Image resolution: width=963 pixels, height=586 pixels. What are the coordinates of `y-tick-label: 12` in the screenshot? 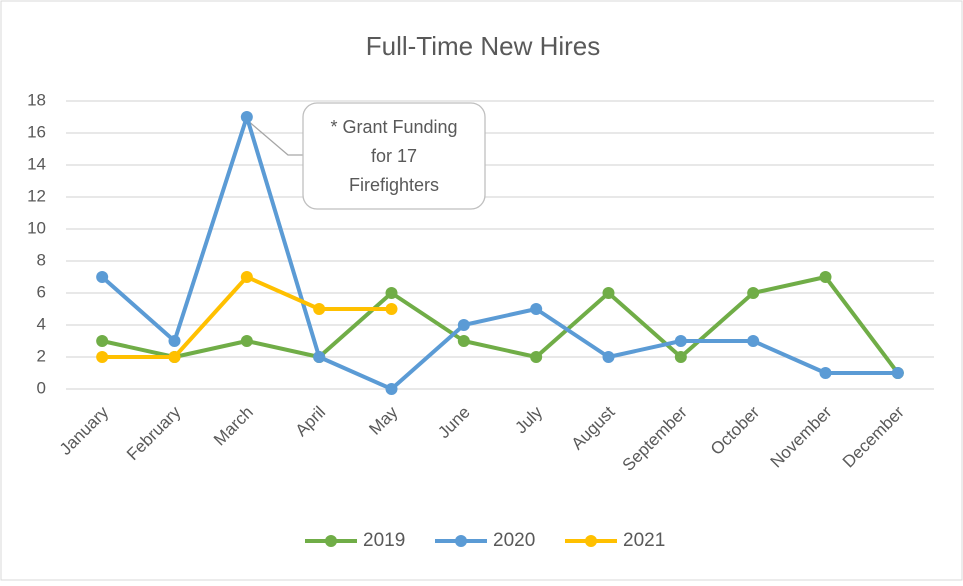 It's located at (36, 195).